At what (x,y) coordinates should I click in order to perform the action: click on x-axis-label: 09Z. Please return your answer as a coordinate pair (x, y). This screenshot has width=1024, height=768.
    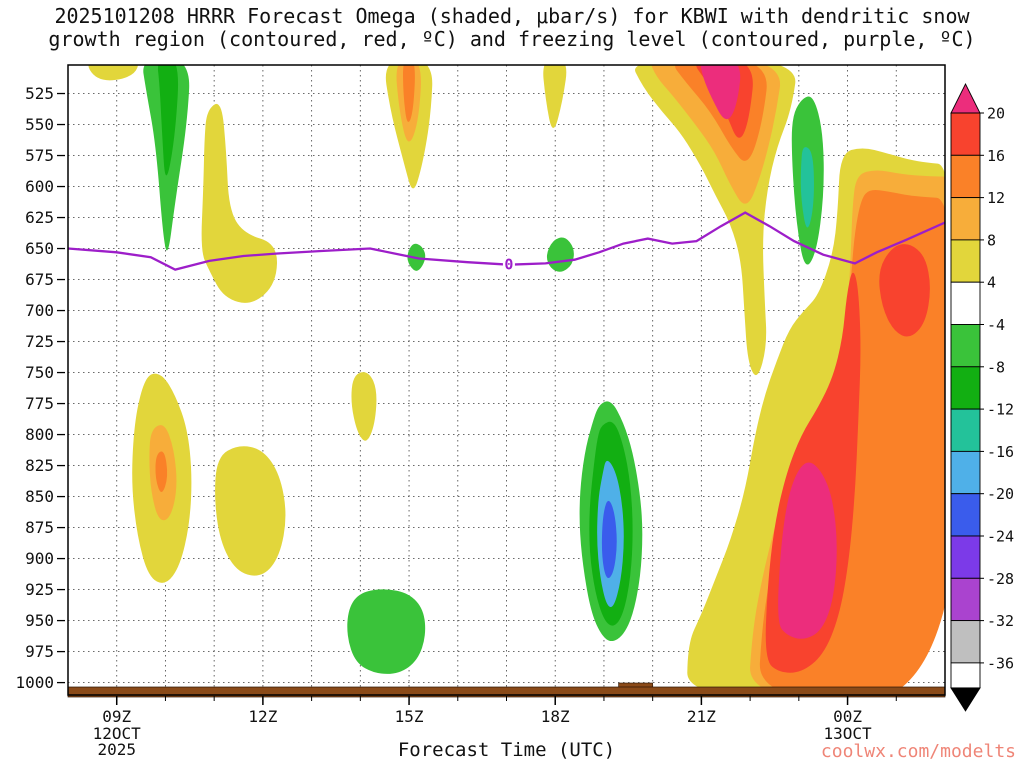
    Looking at the image, I should click on (116, 716).